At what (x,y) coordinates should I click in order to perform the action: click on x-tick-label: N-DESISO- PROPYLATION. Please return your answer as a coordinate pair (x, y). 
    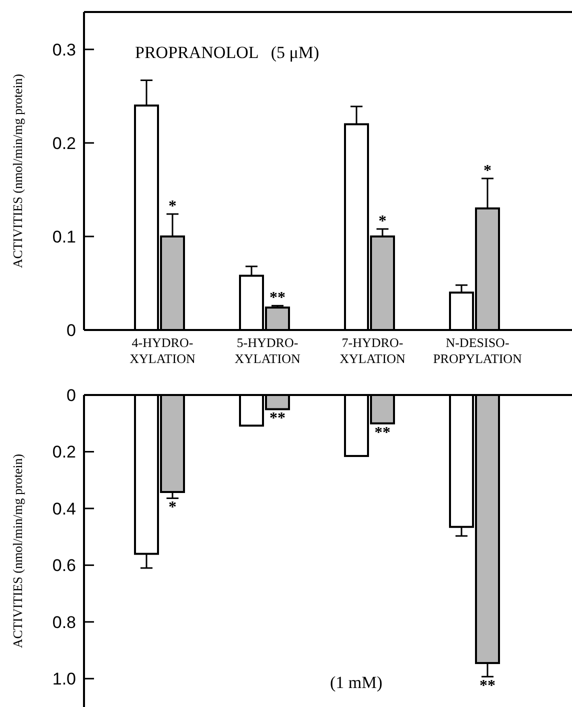
    Looking at the image, I should click on (478, 350).